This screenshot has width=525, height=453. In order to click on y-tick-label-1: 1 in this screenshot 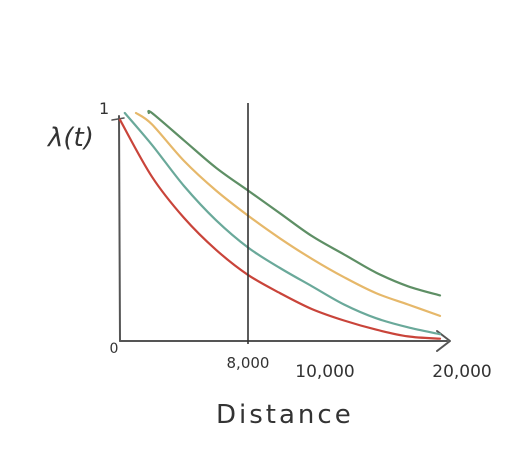, I will do `click(104, 108)`.